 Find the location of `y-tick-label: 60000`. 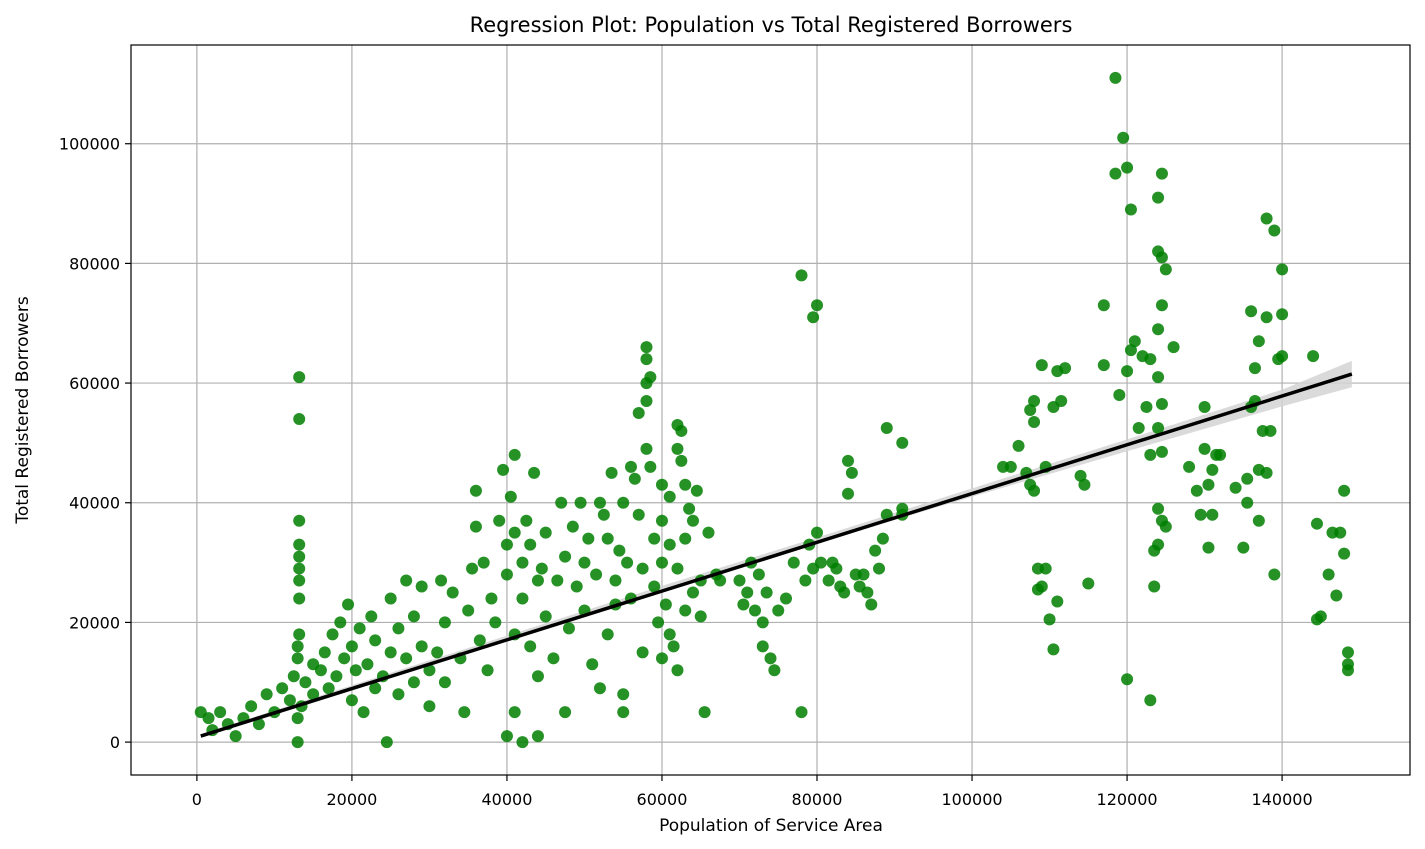

y-tick-label: 60000 is located at coordinates (94, 383).